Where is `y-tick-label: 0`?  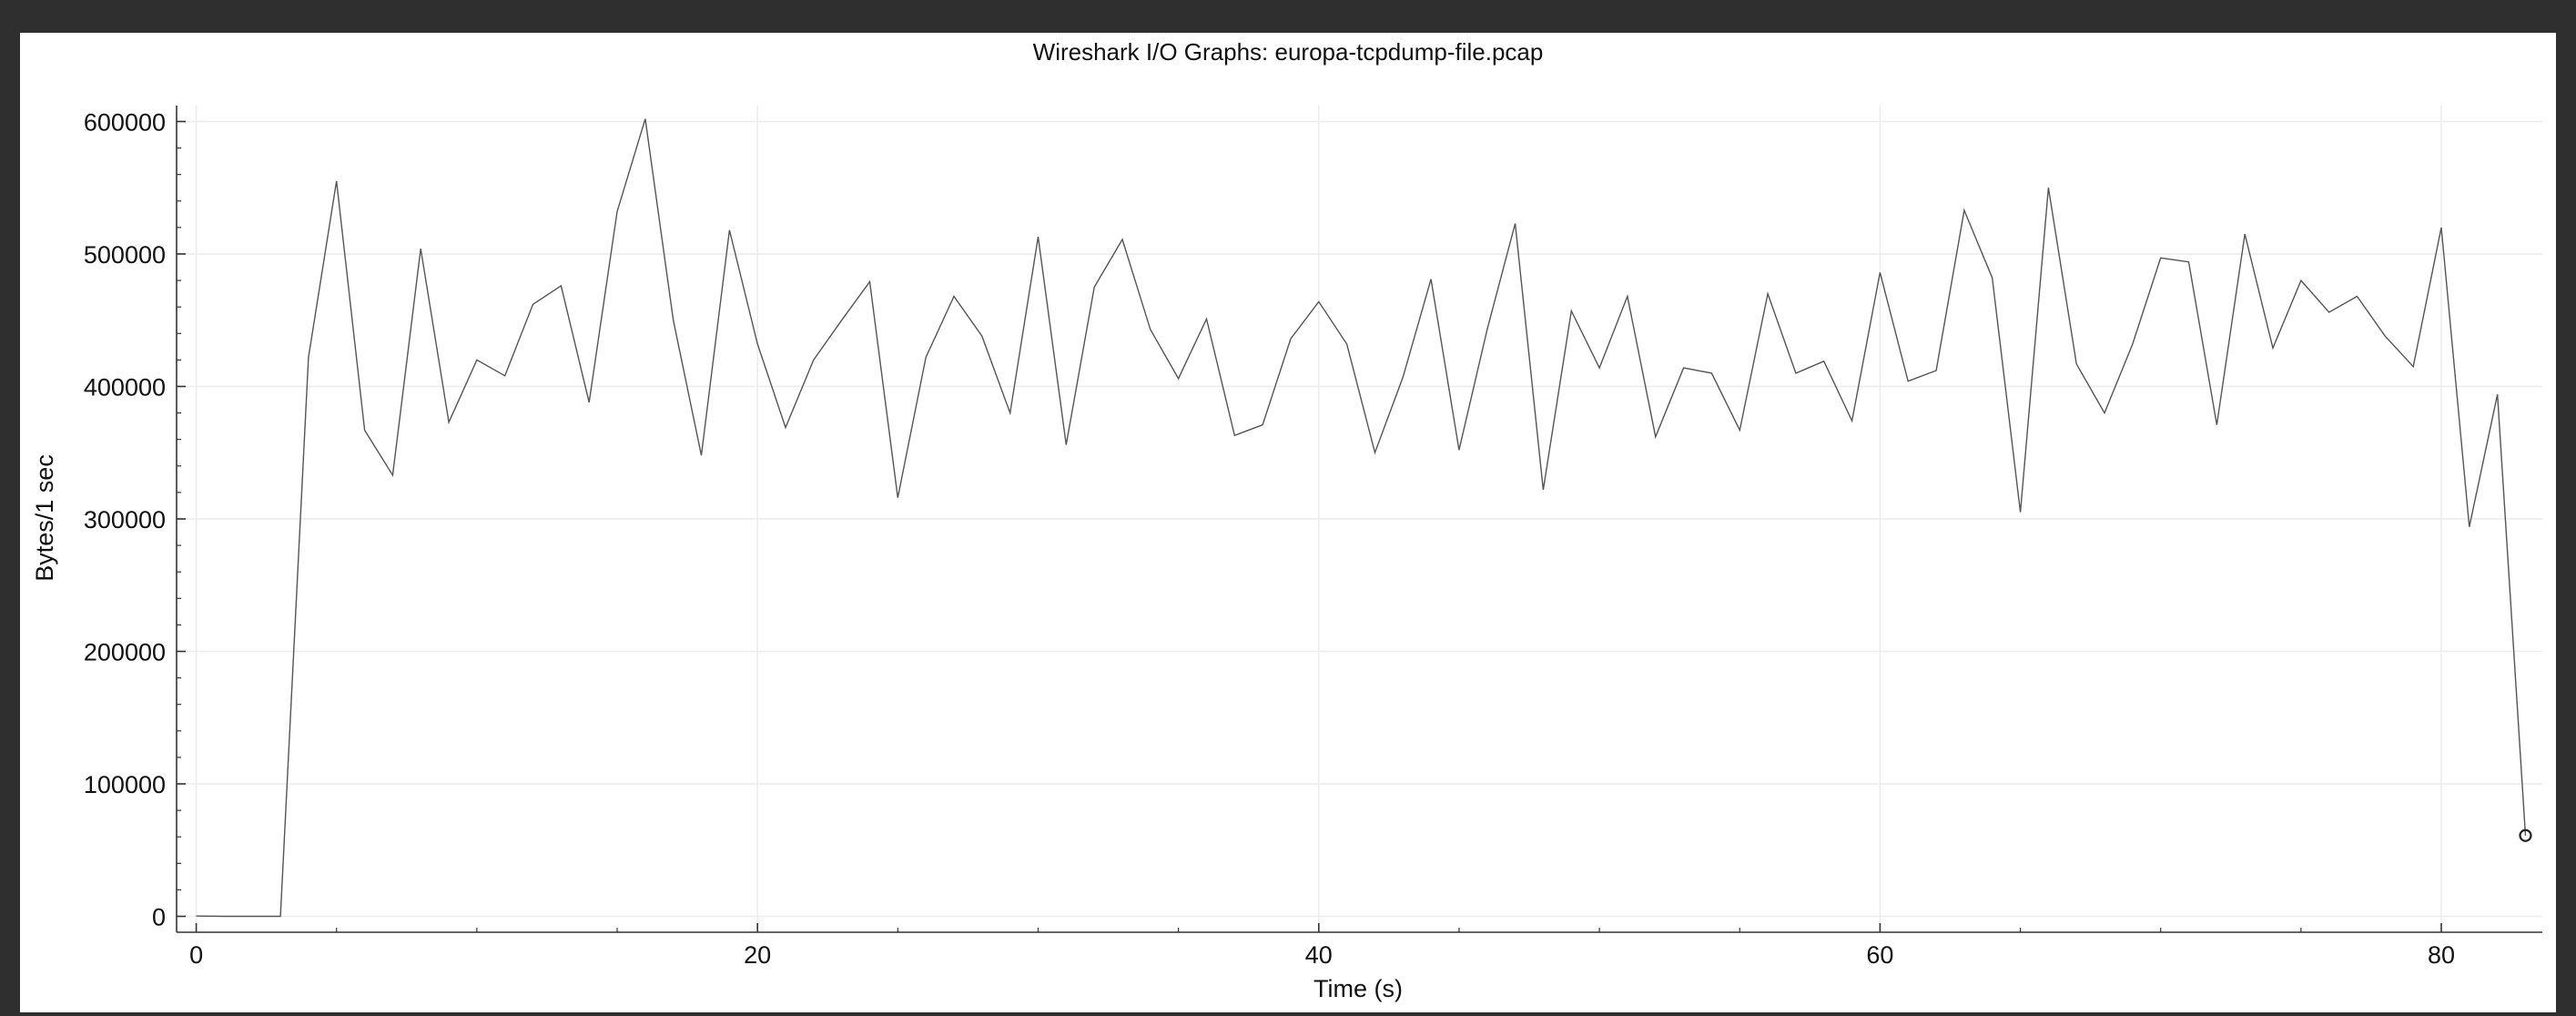
y-tick-label: 0 is located at coordinates (159, 917).